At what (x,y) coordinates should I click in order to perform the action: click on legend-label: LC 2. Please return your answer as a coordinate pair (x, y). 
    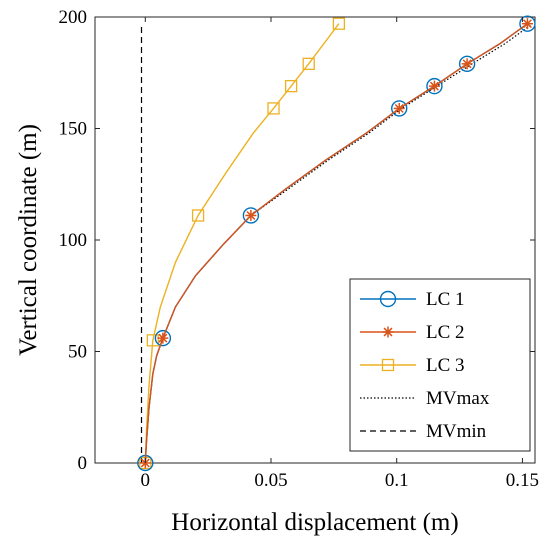
    Looking at the image, I should click on (445, 332).